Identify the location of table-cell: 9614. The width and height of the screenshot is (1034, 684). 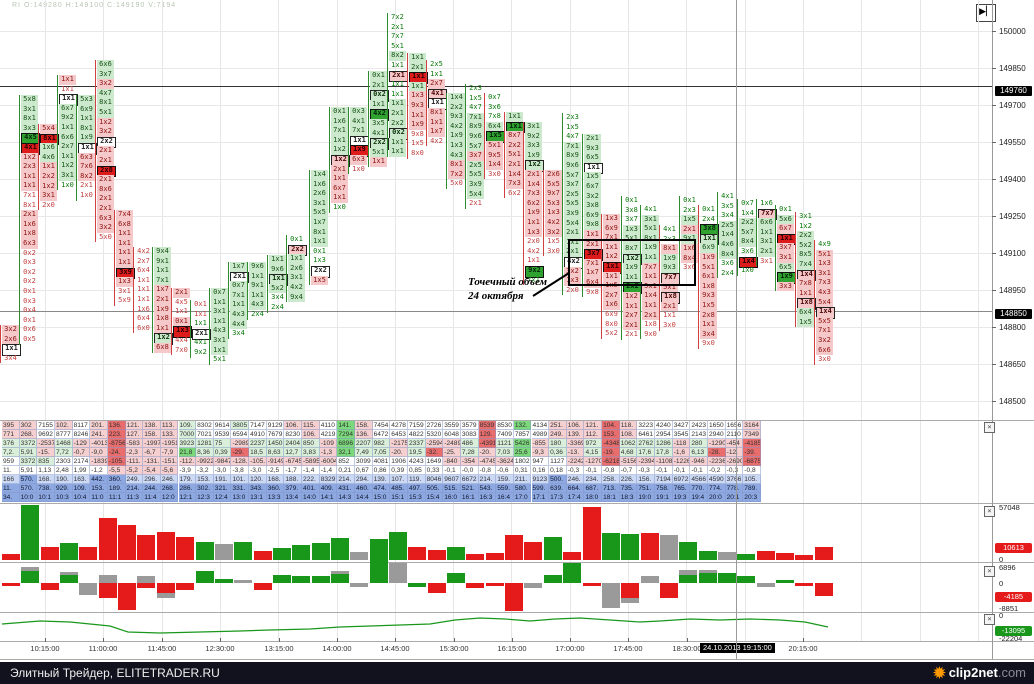
(222, 426).